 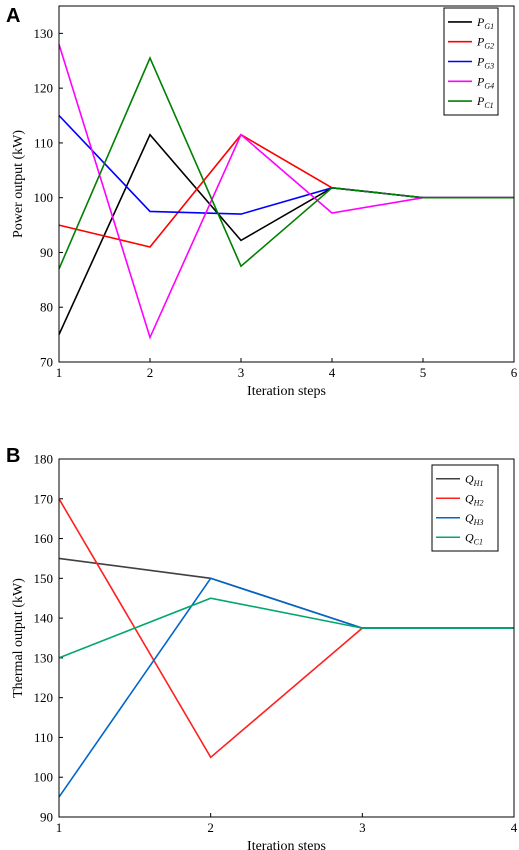 I want to click on legend-label: QH3, so click(x=474, y=519).